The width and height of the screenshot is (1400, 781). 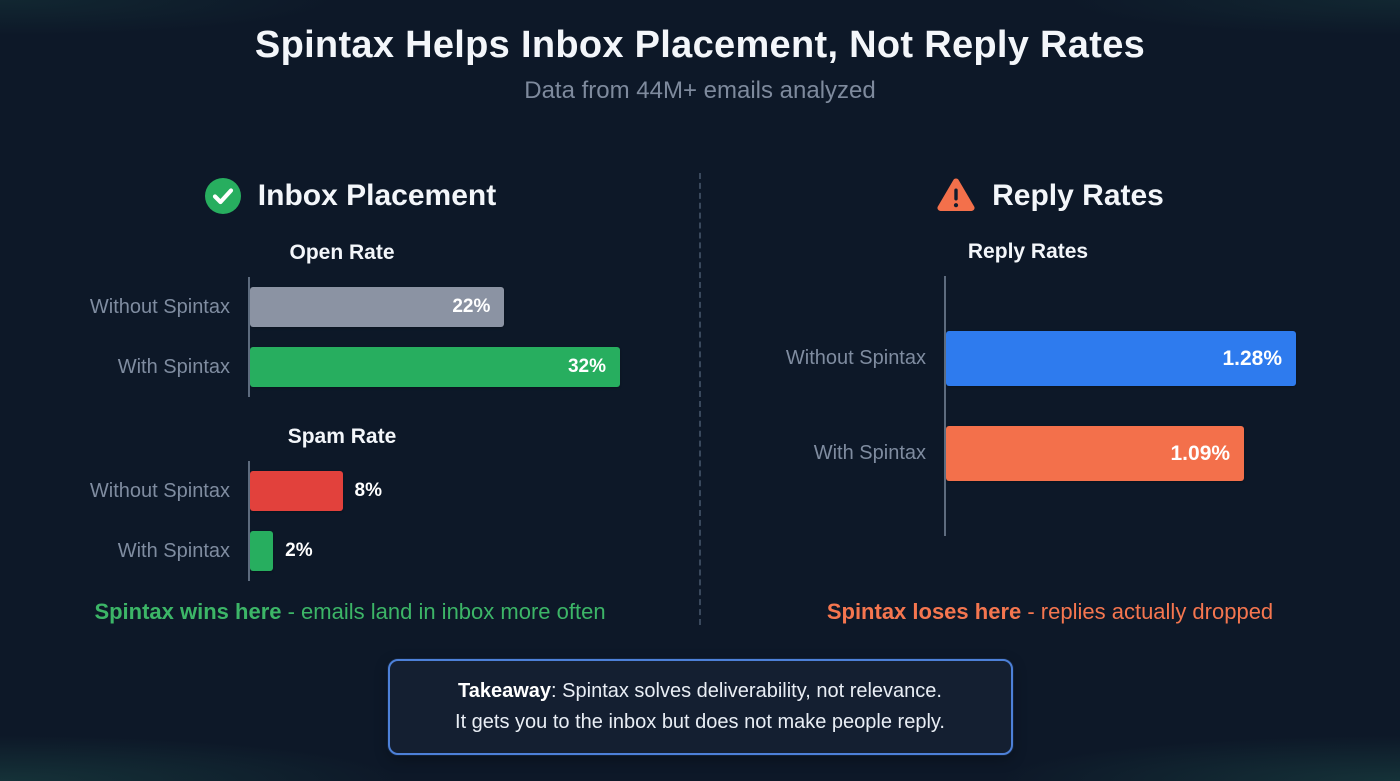 I want to click on bar-track: 1.28%, so click(x=1121, y=358).